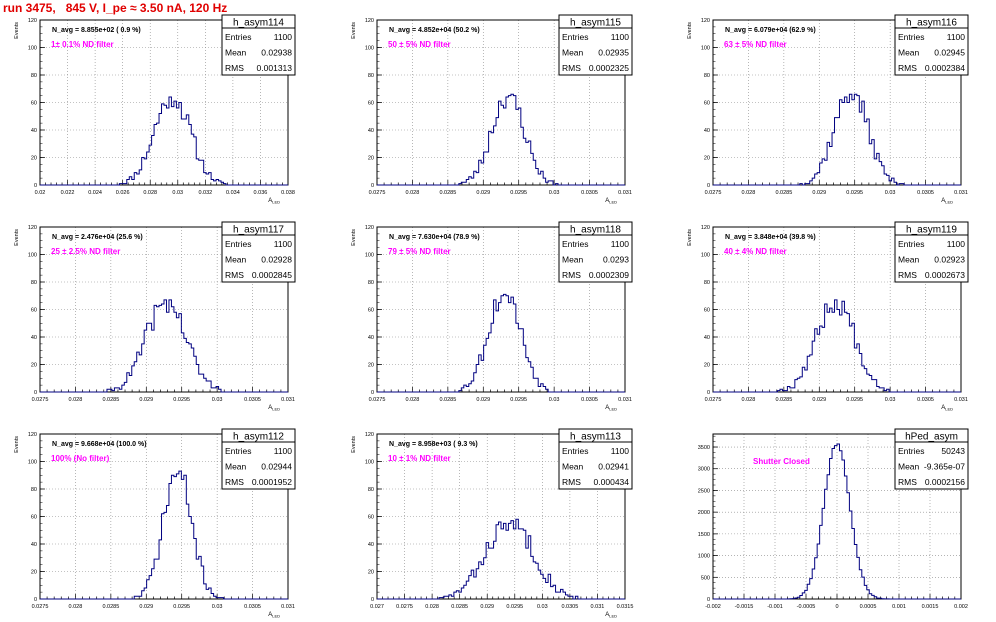 The image size is (996, 622). What do you see at coordinates (837, 346) in the screenshot?
I see `histogram-line-h_asym119` at bounding box center [837, 346].